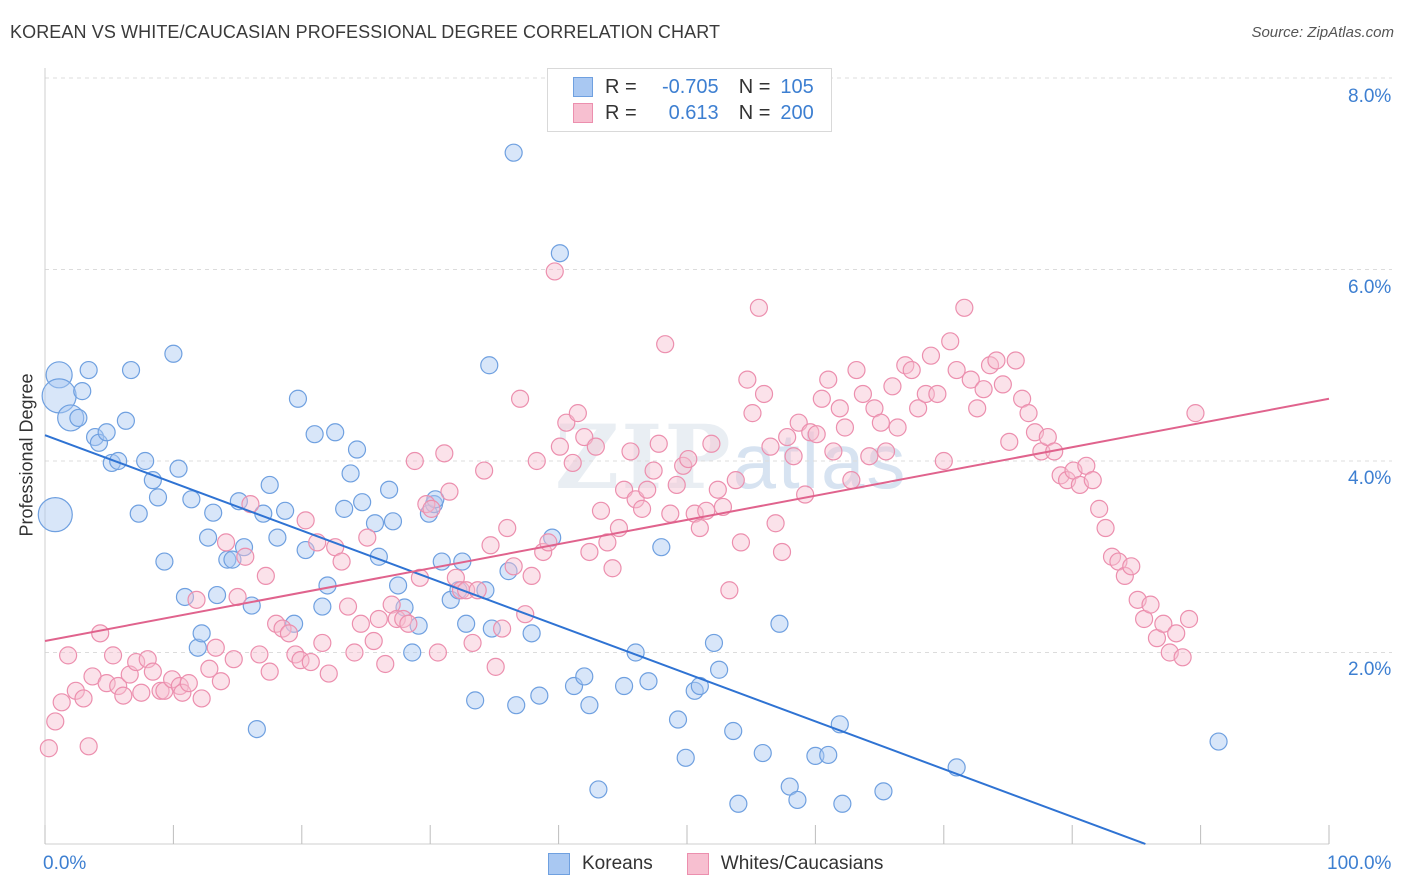 Image resolution: width=1406 pixels, height=892 pixels. What do you see at coordinates (1322, 32) in the screenshot?
I see `chart-source: Source: ZipAtlas.com` at bounding box center [1322, 32].